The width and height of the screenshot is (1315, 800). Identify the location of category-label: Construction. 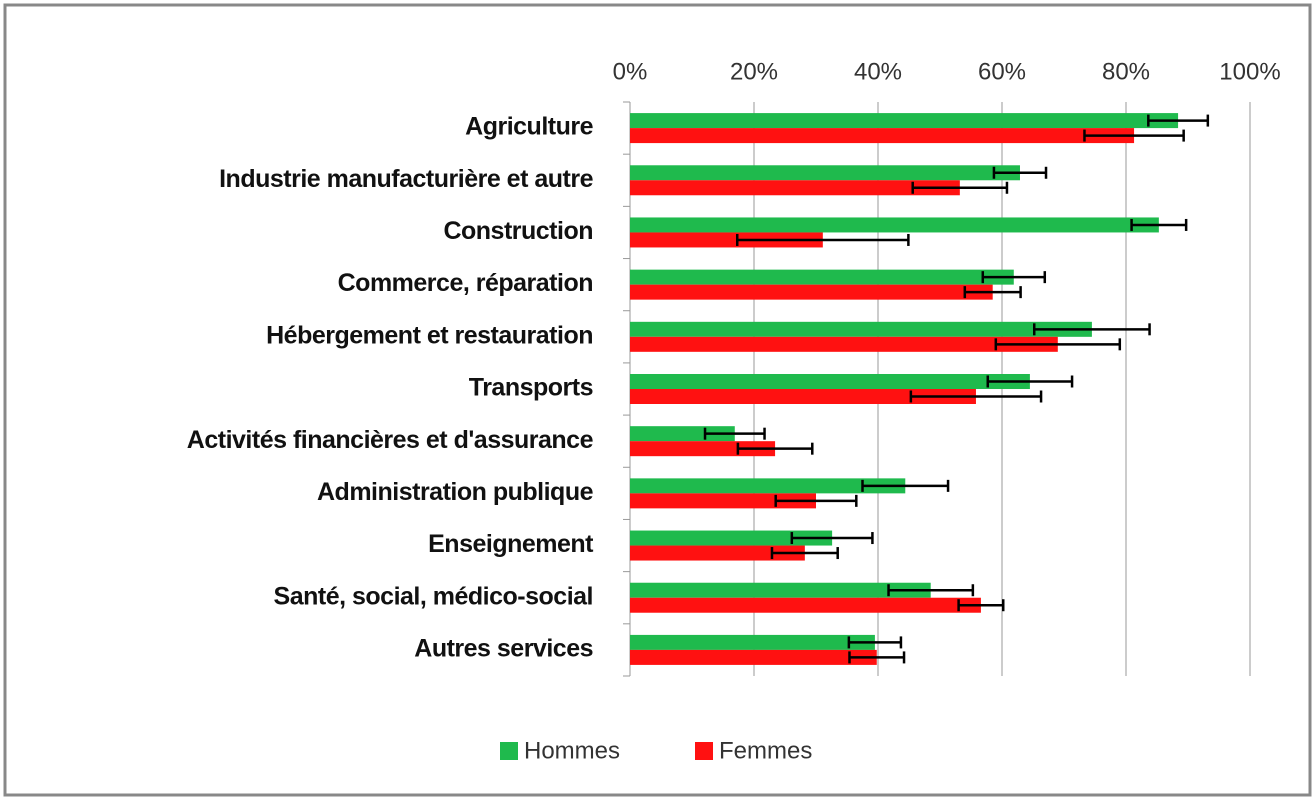
(518, 231).